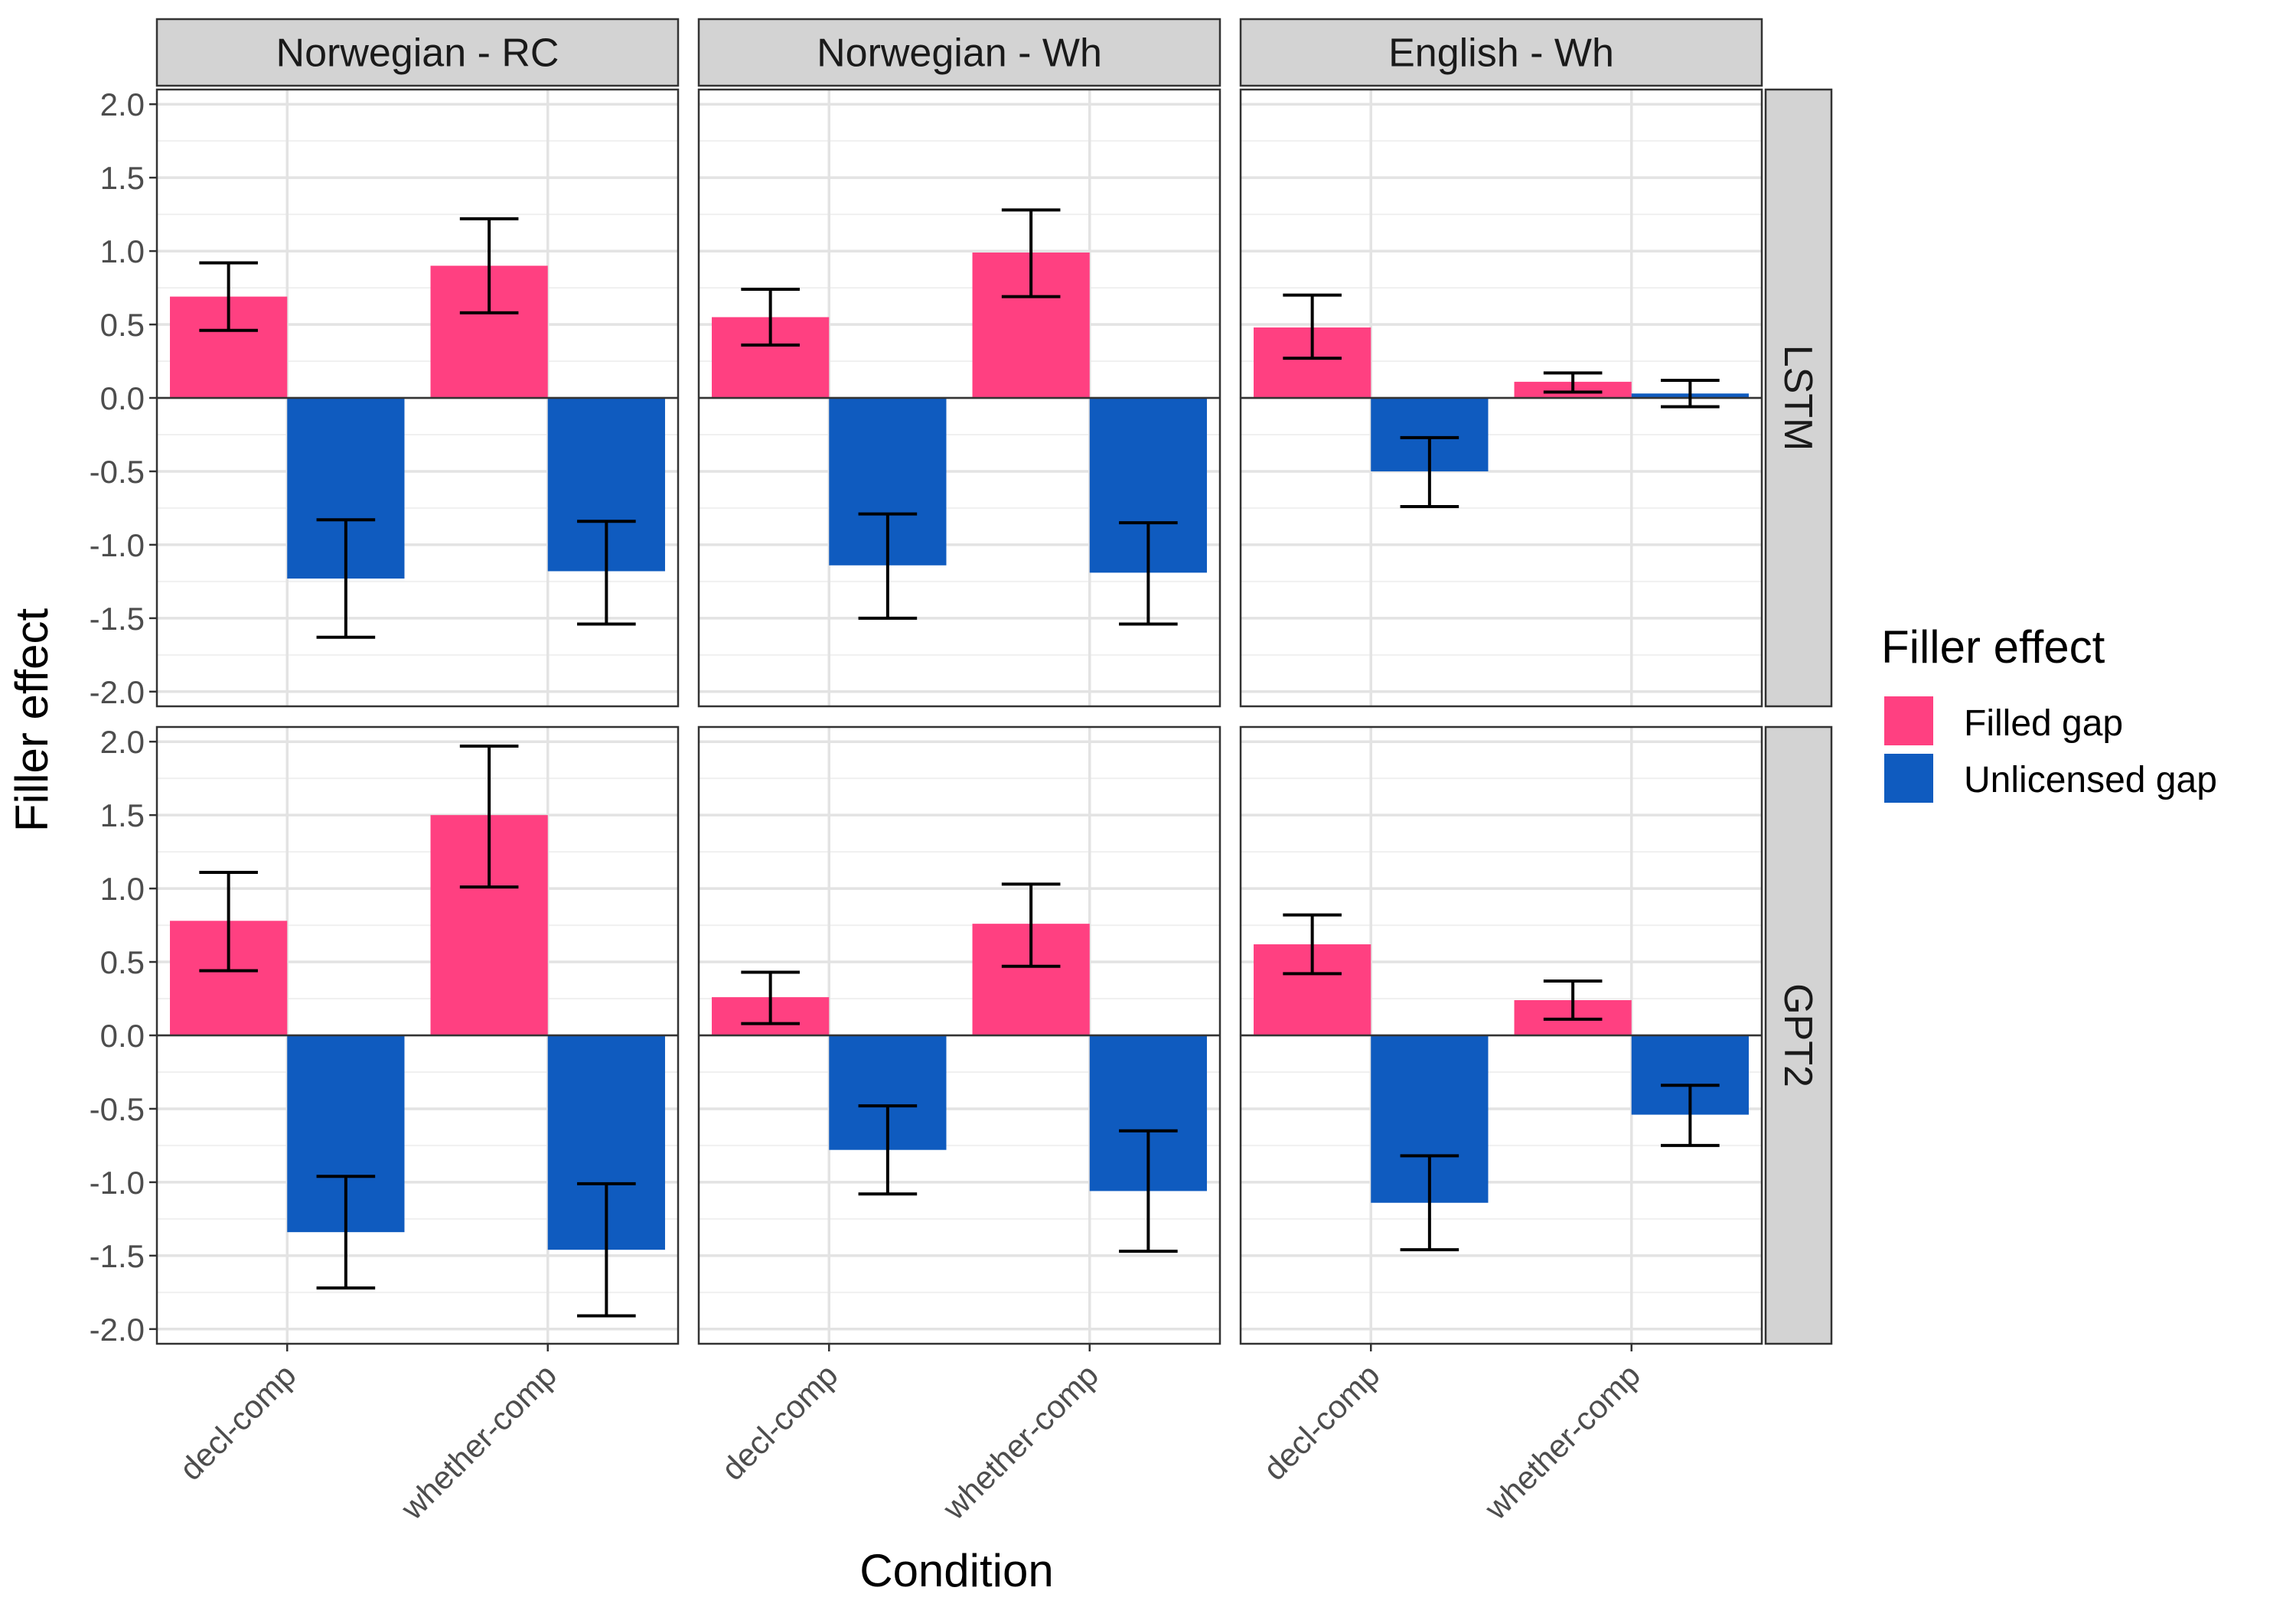 The image size is (2296, 1607). I want to click on y-axis-title: Filler effect, so click(31, 720).